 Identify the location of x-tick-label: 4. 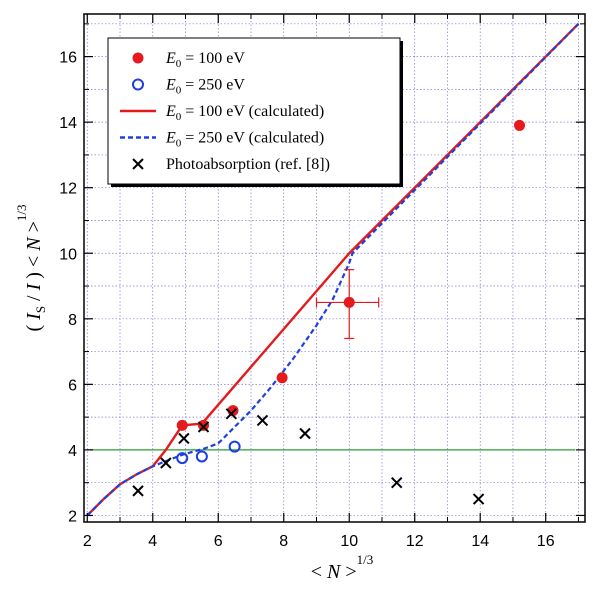
(152, 541).